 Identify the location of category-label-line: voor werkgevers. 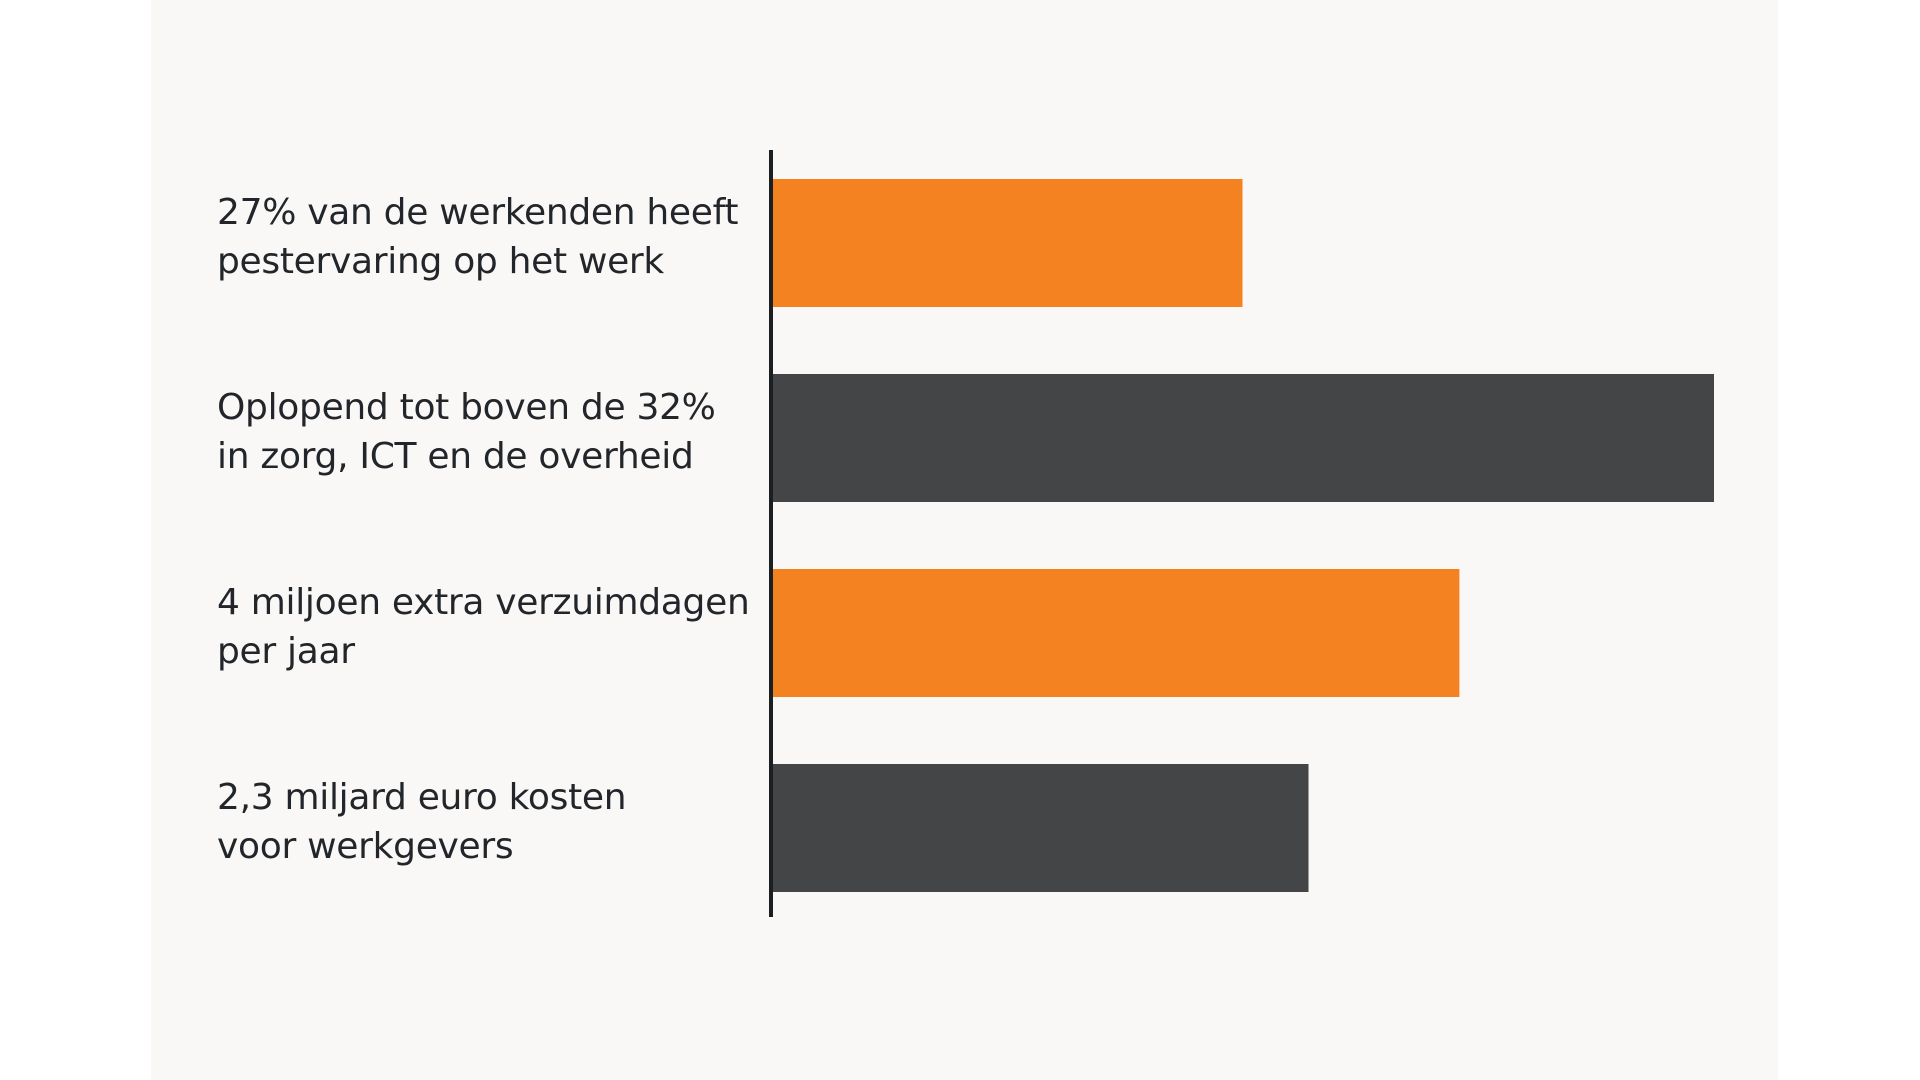
(365, 846).